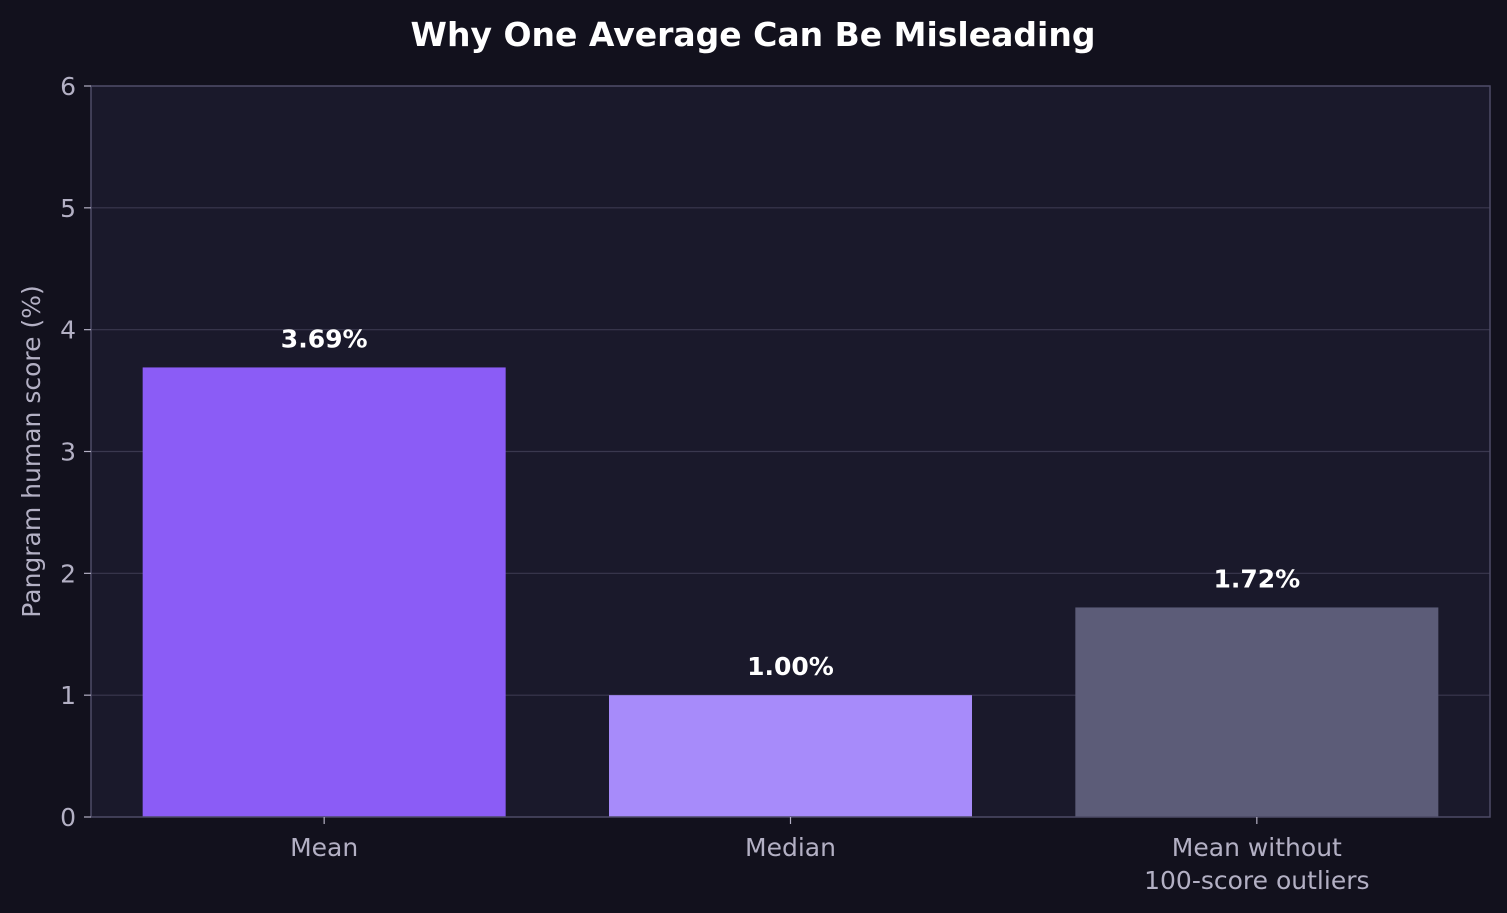 This screenshot has width=1507, height=913. Describe the element at coordinates (1257, 847) in the screenshot. I see `x-tick-label: Mean without` at that location.